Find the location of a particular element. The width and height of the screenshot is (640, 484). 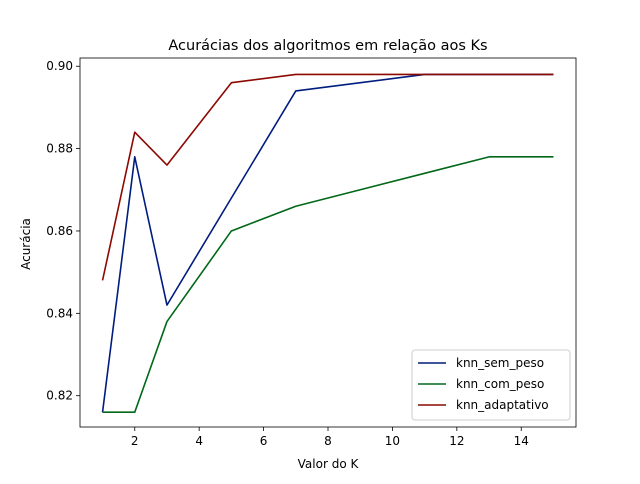

x-axis-ticks: 2 4 6 8 10 12 14 is located at coordinates (330, 437).